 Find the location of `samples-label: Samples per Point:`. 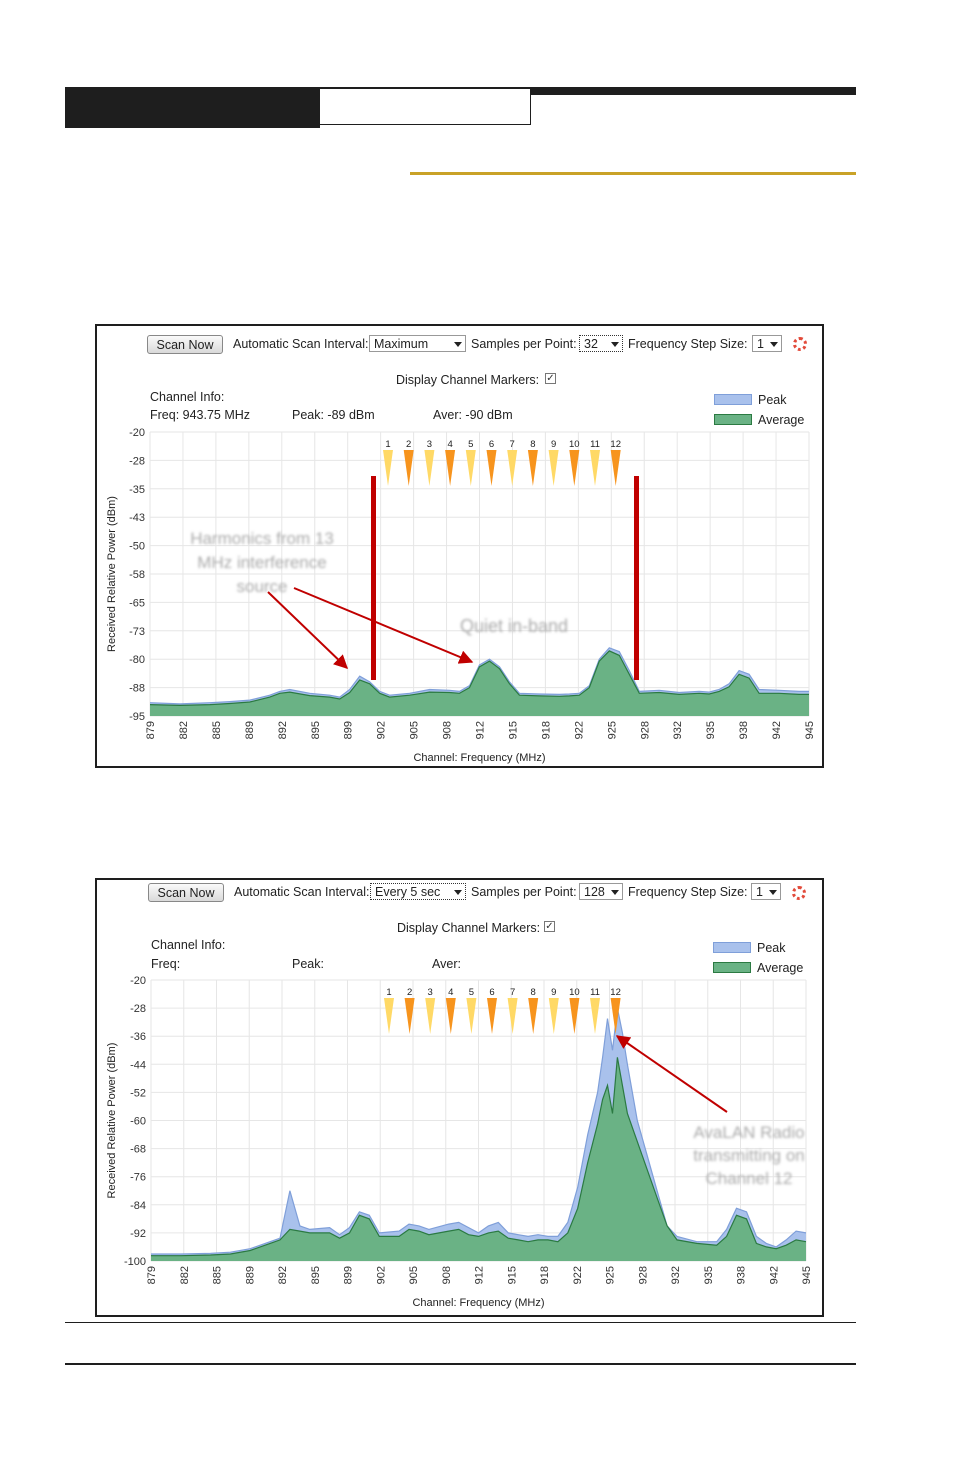

samples-label: Samples per Point: is located at coordinates (524, 892).